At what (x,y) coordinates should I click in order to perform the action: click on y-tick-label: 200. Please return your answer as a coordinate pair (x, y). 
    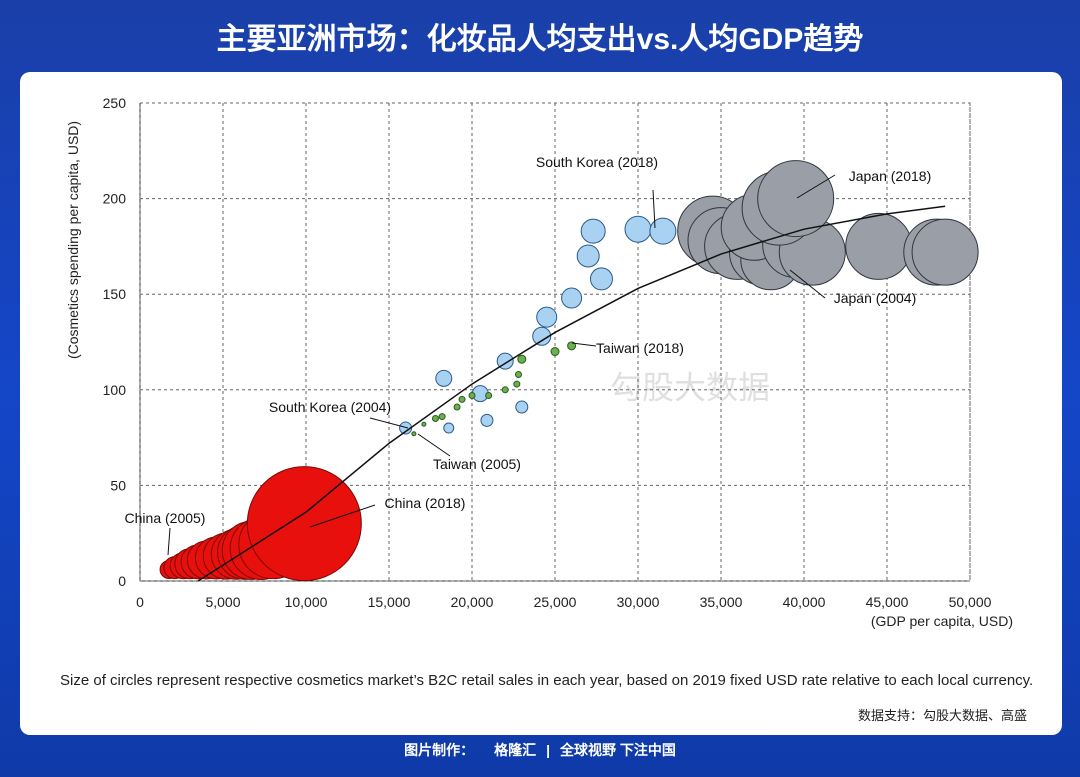
    Looking at the image, I should click on (115, 199).